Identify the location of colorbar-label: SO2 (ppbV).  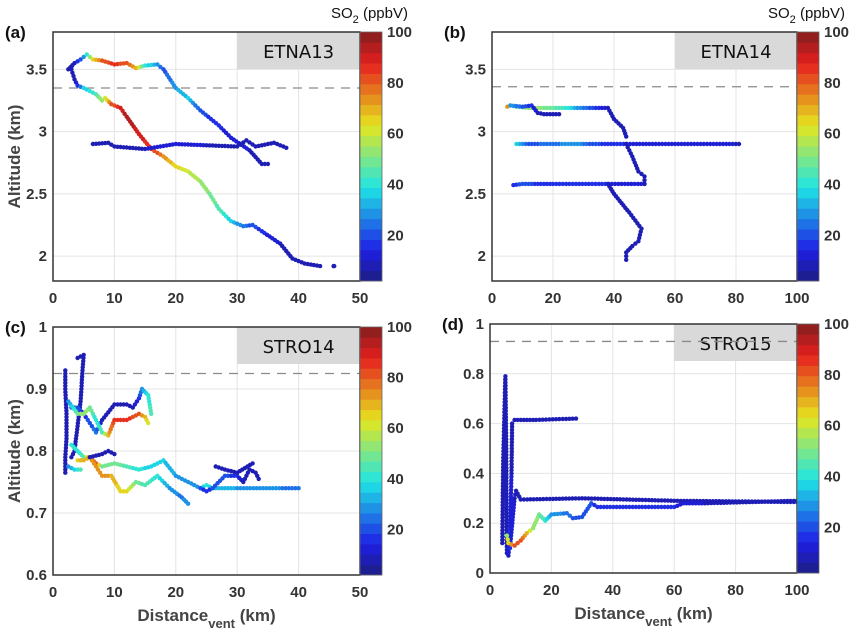
(806, 15).